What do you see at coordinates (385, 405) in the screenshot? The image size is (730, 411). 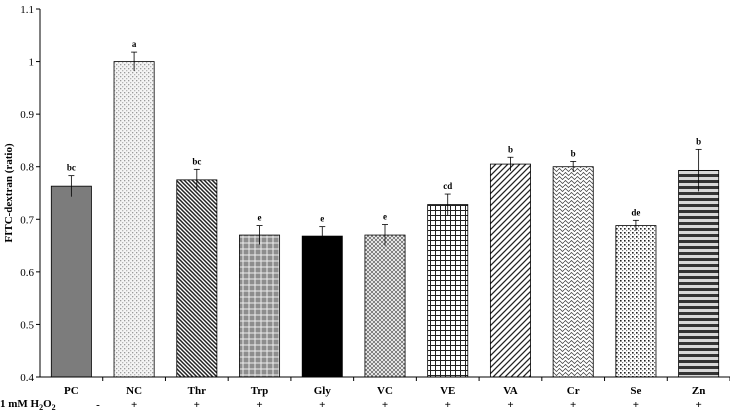 I see `treatment-value-vc: +` at bounding box center [385, 405].